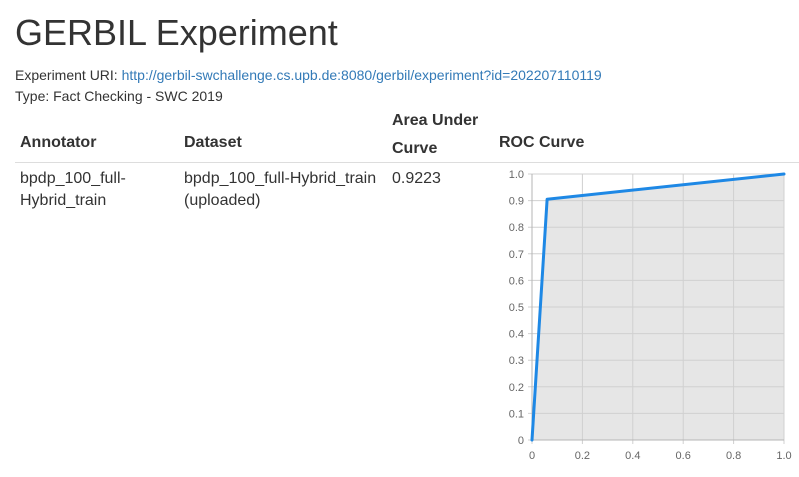  I want to click on y-tick-label: 0.3, so click(516, 361).